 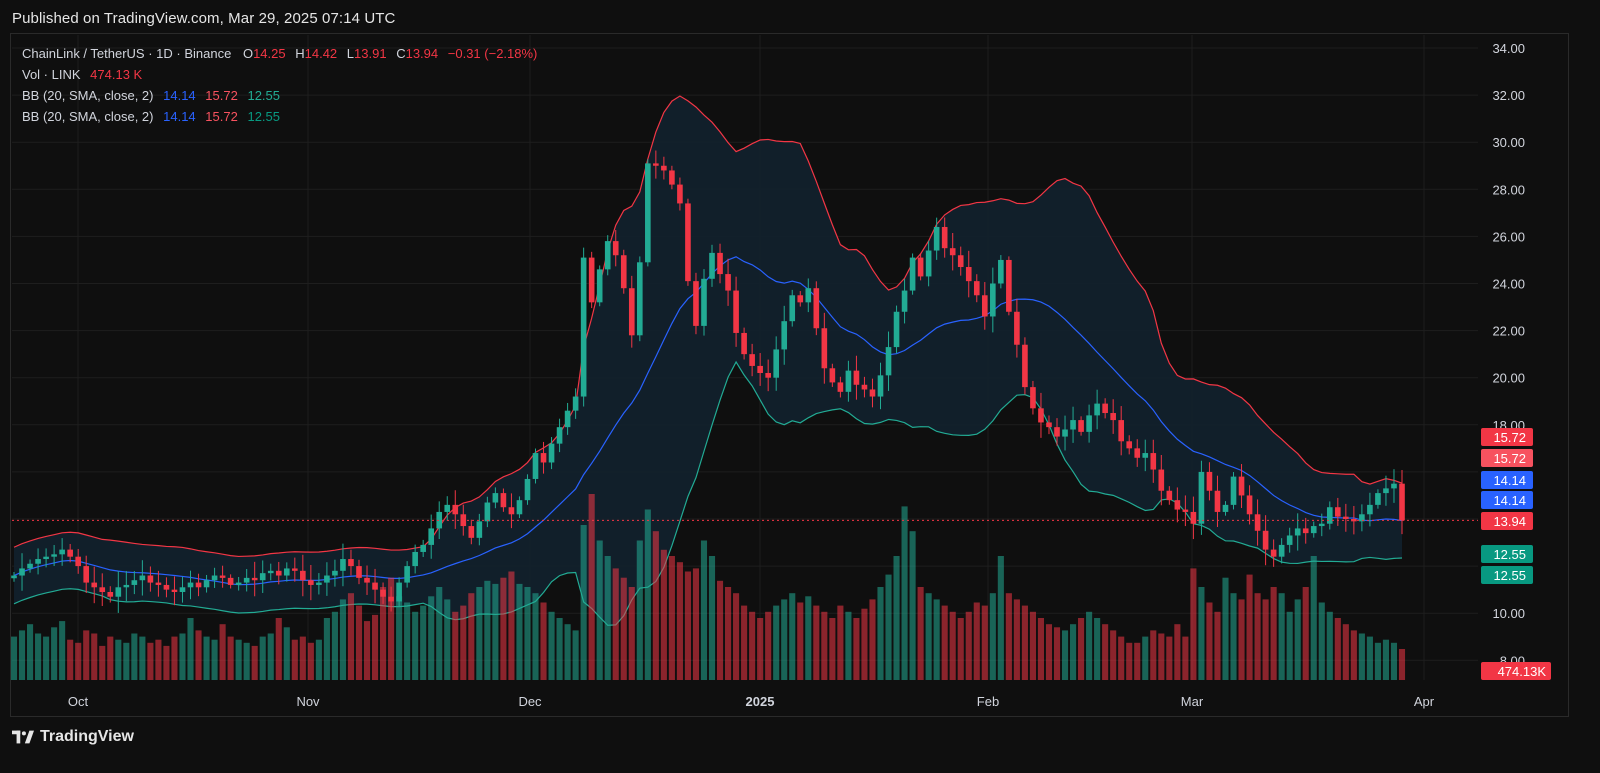 What do you see at coordinates (73, 737) in the screenshot?
I see `tradingview-logo: TradingView` at bounding box center [73, 737].